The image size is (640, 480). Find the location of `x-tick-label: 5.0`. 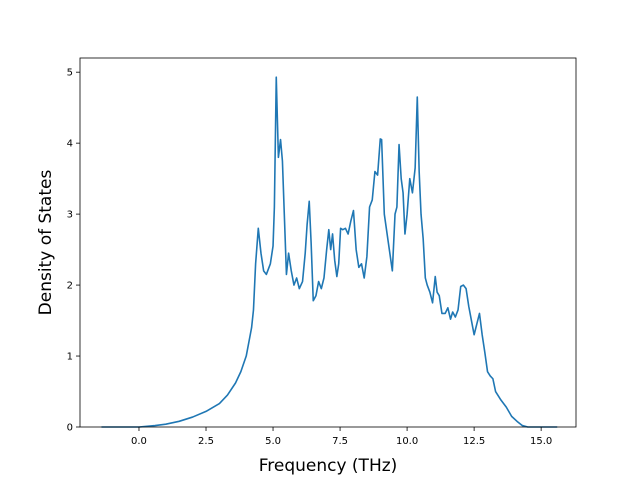

x-tick-label: 5.0 is located at coordinates (273, 441).